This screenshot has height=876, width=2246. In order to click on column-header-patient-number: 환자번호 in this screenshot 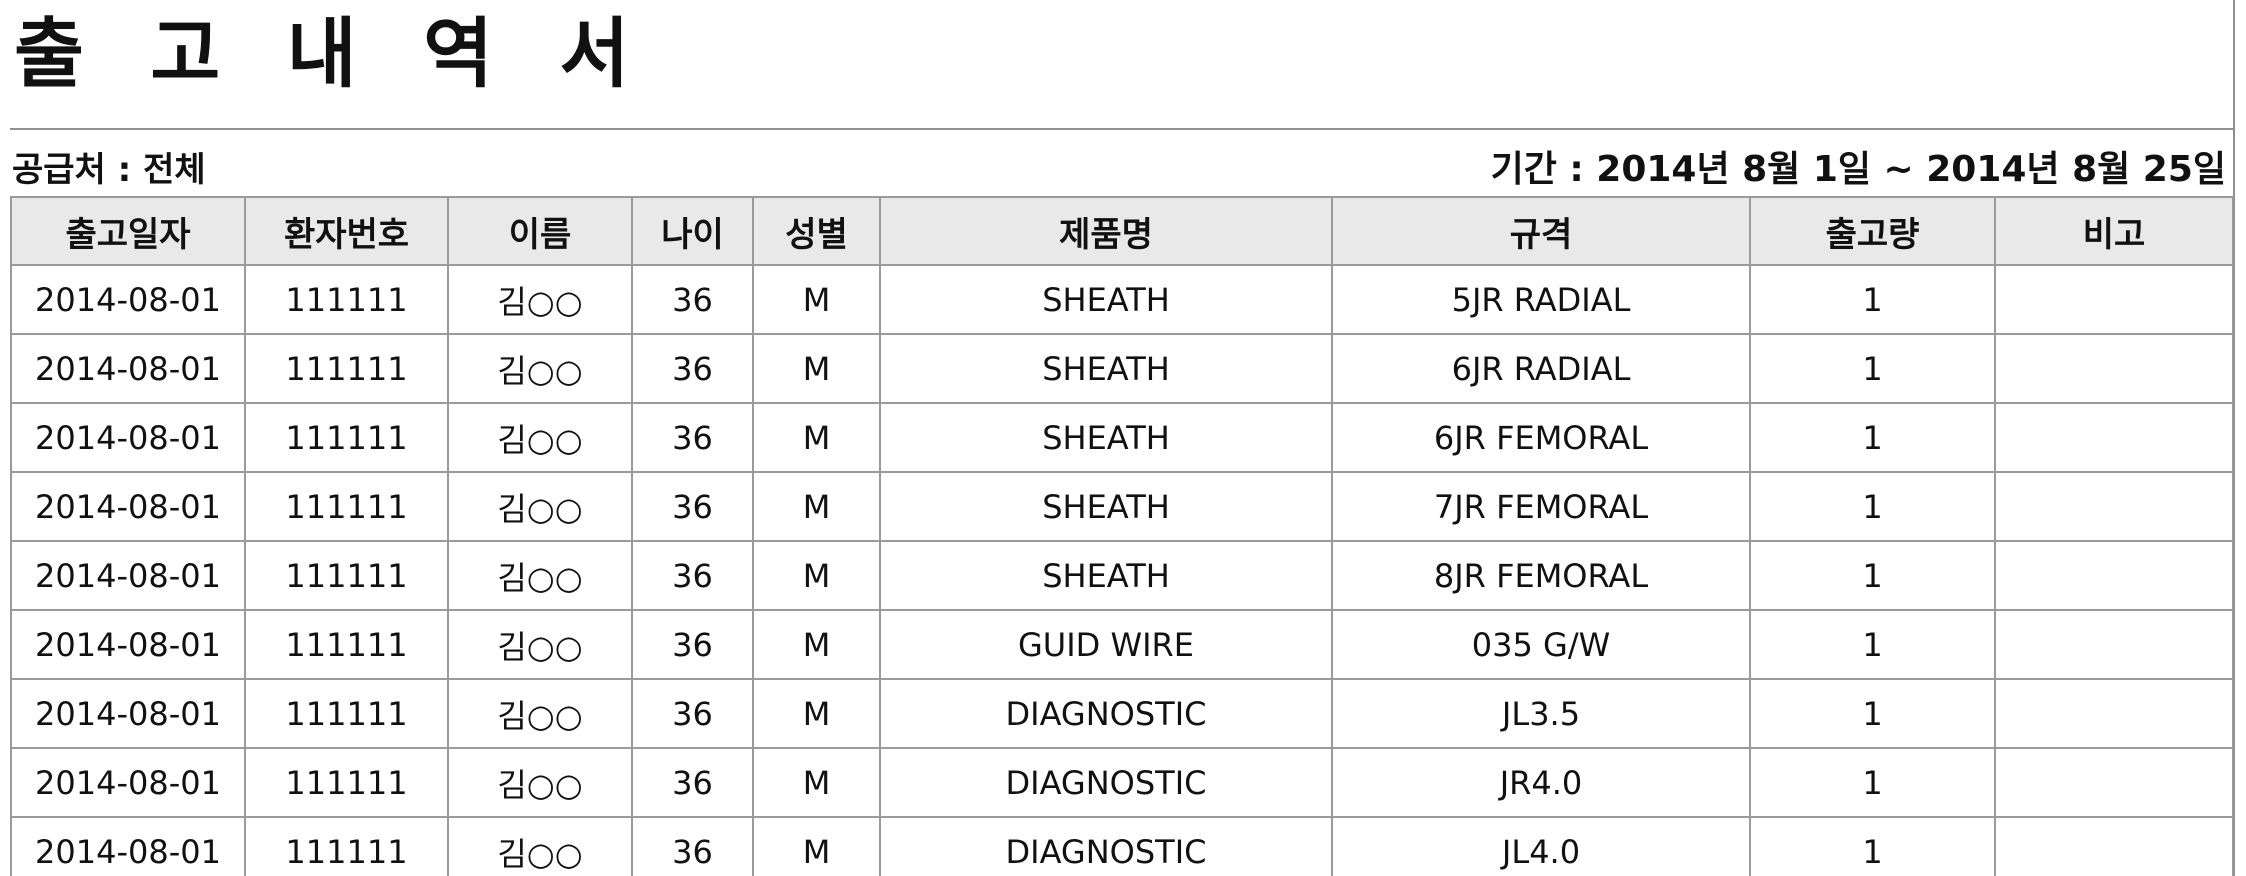, I will do `click(346, 231)`.